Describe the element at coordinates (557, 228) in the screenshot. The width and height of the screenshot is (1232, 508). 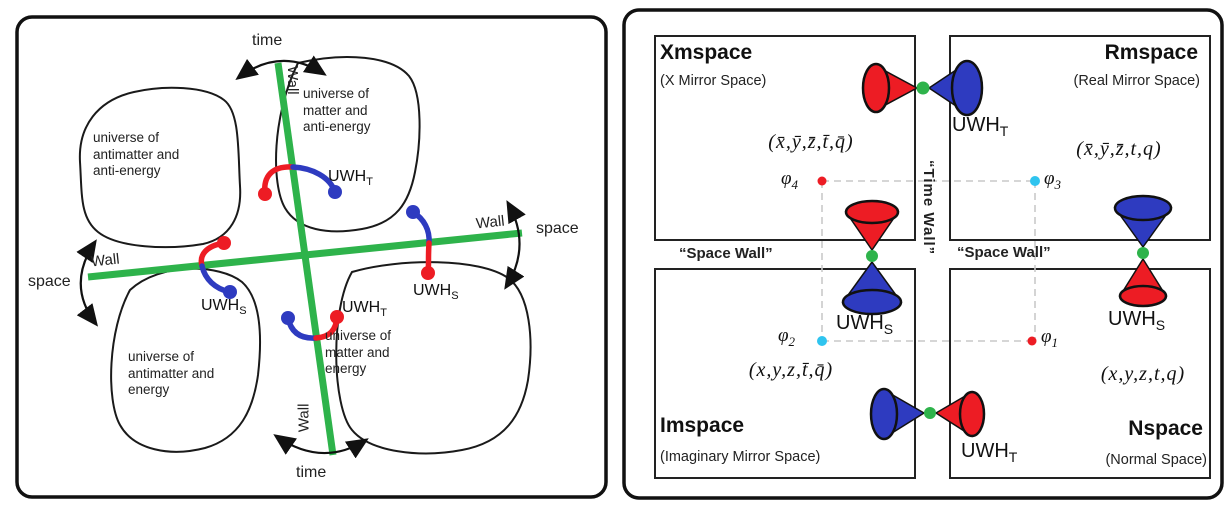
I see `space-label-right: space` at that location.